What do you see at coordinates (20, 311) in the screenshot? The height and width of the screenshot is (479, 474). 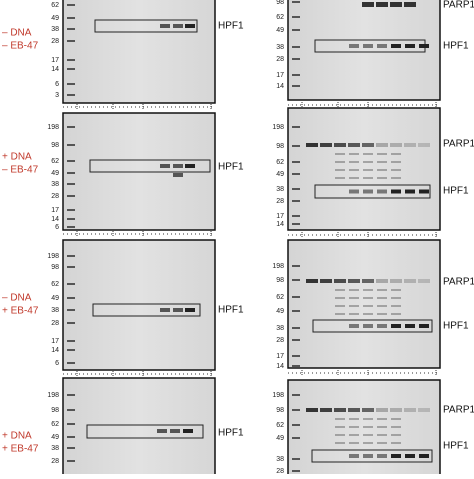 I see `condition-label: + EB-47` at bounding box center [20, 311].